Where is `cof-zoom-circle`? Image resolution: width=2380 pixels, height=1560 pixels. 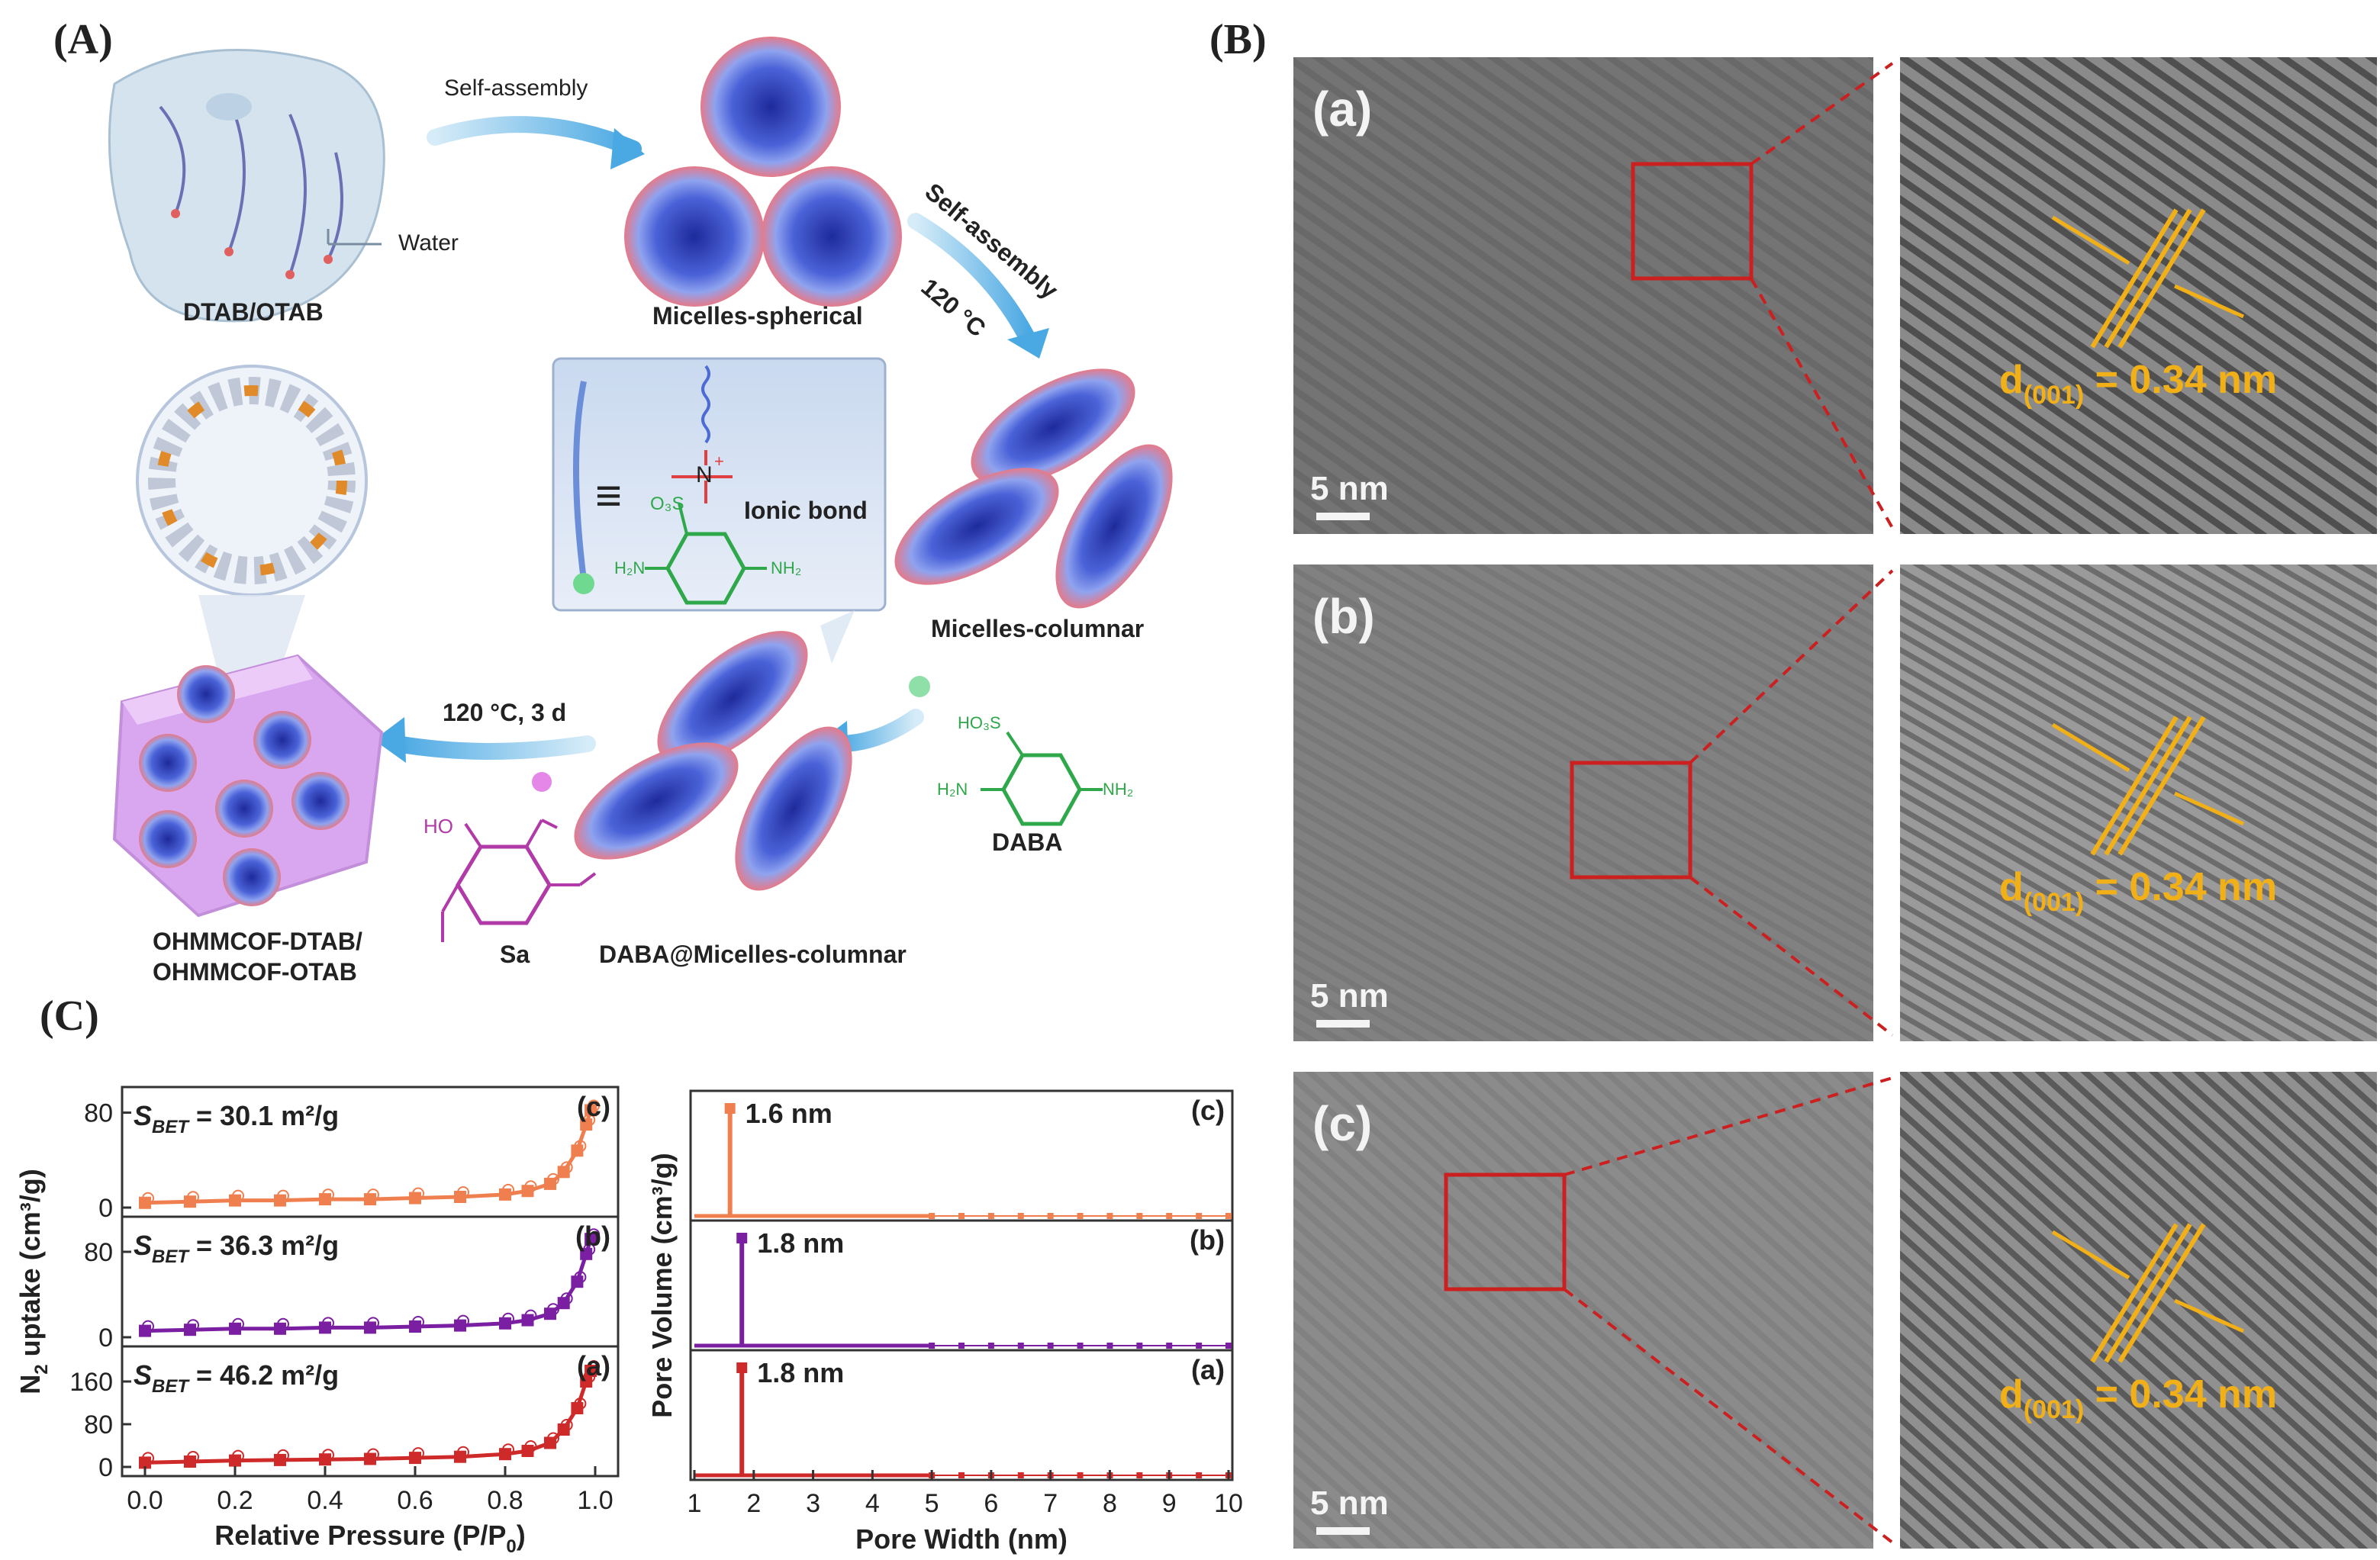 cof-zoom-circle is located at coordinates (252, 526).